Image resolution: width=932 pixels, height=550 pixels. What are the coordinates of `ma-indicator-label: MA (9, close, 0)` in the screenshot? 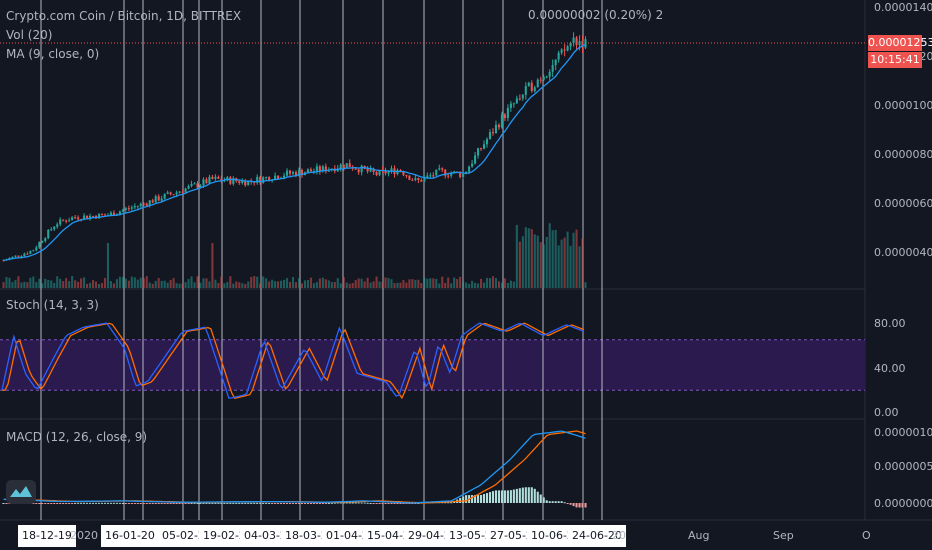 It's located at (53, 54).